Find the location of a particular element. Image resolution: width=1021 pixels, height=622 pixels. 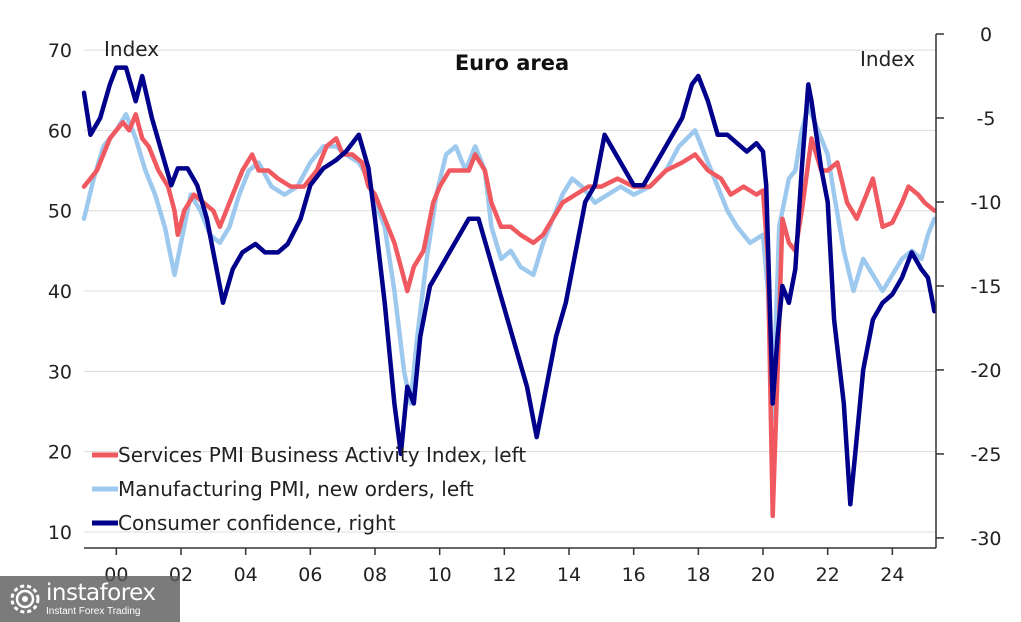

x-tick-label: 22 is located at coordinates (828, 575).